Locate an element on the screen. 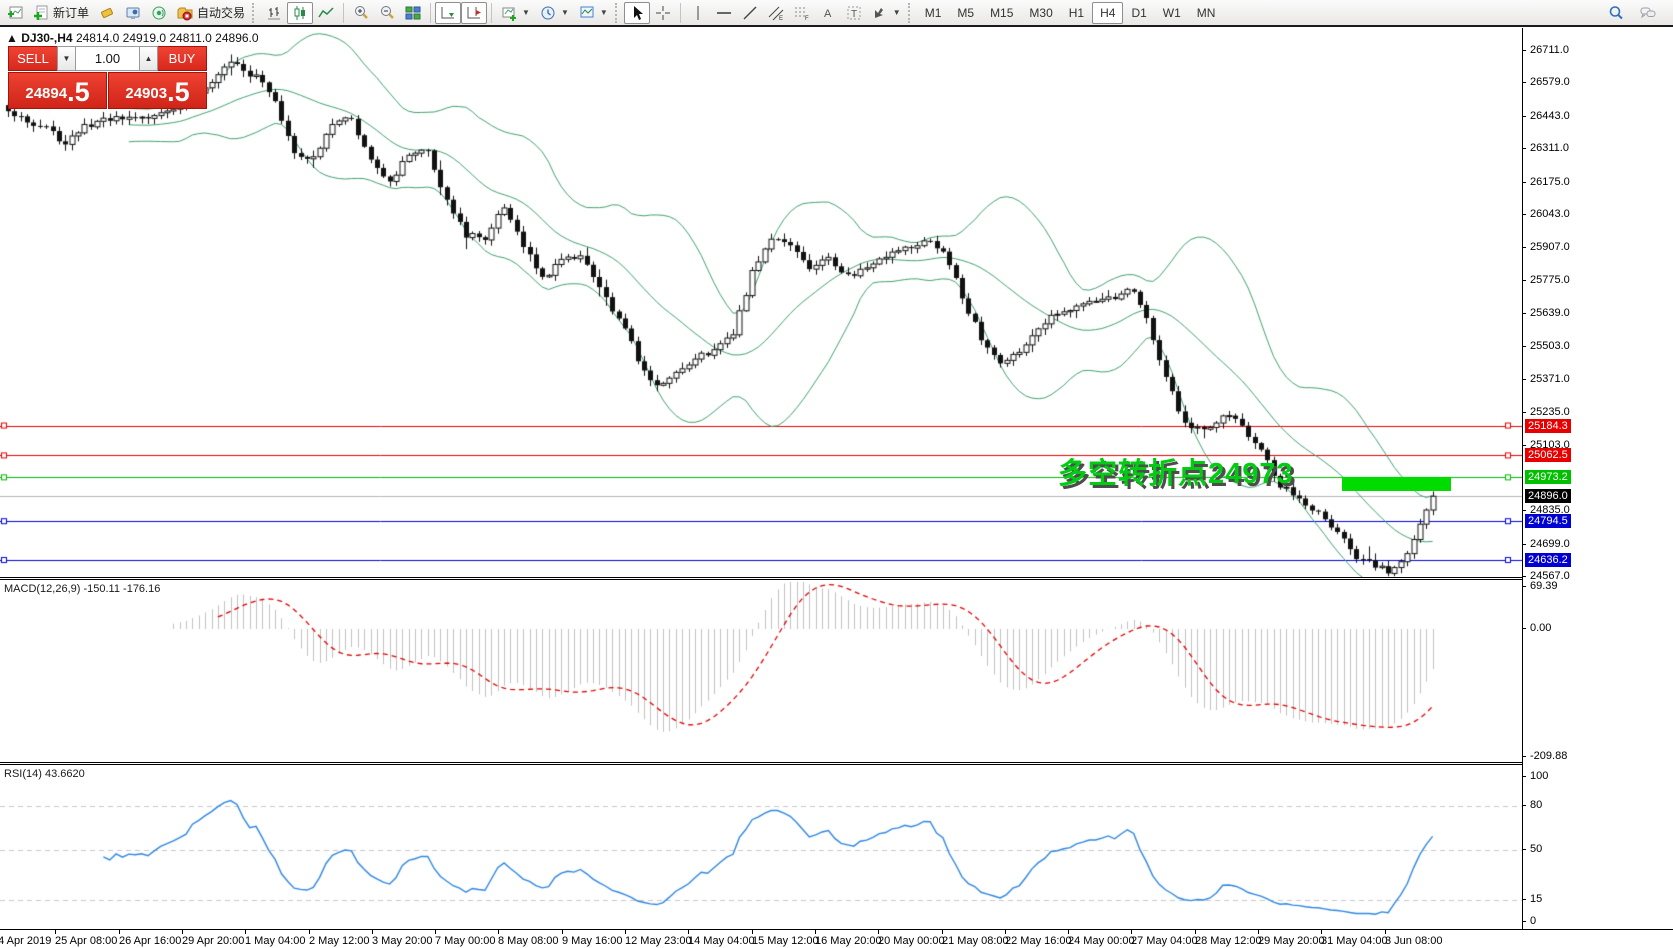 The width and height of the screenshot is (1673, 948). timeframe-button-H4: H4 is located at coordinates (1108, 12).